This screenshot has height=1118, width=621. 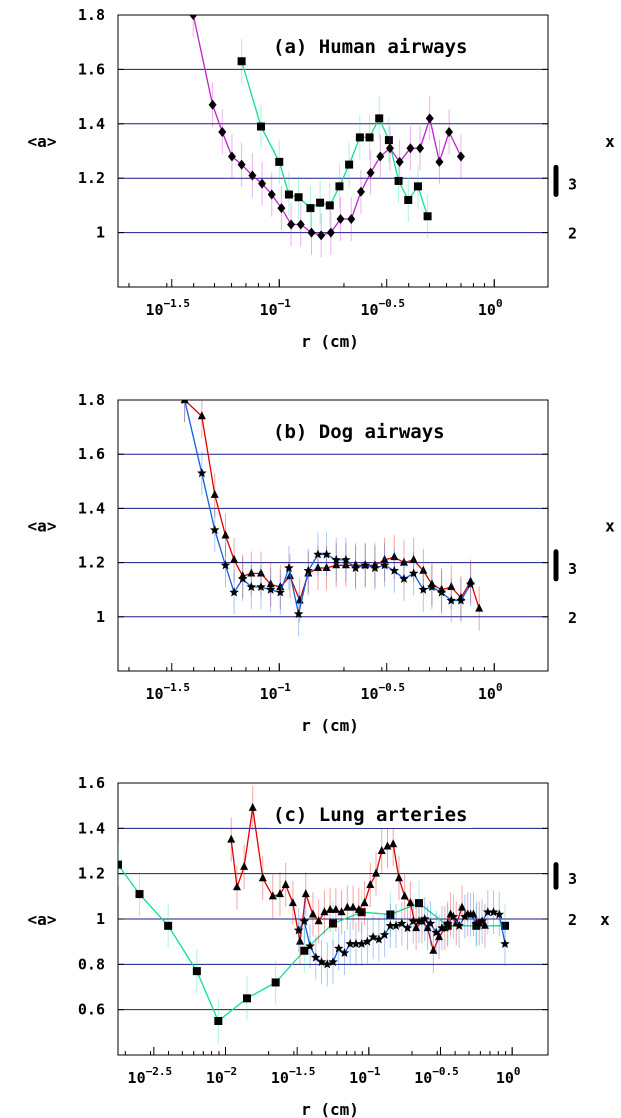 I want to click on panel-2-y2label: x, so click(x=610, y=526).